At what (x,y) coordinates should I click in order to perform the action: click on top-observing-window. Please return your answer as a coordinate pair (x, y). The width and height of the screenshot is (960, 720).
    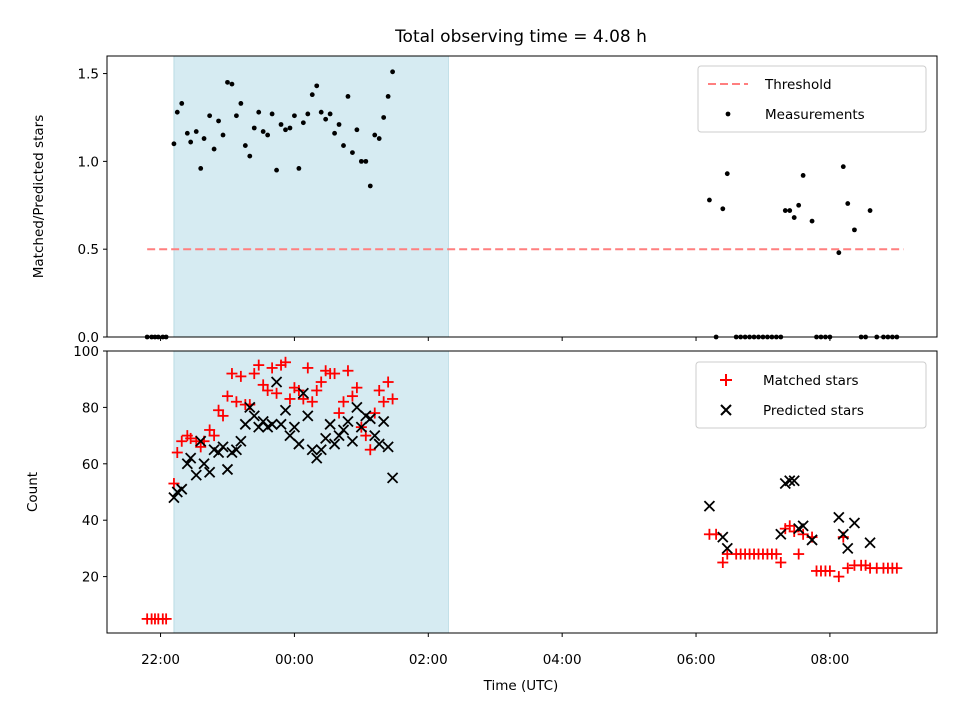
    Looking at the image, I should click on (311, 196).